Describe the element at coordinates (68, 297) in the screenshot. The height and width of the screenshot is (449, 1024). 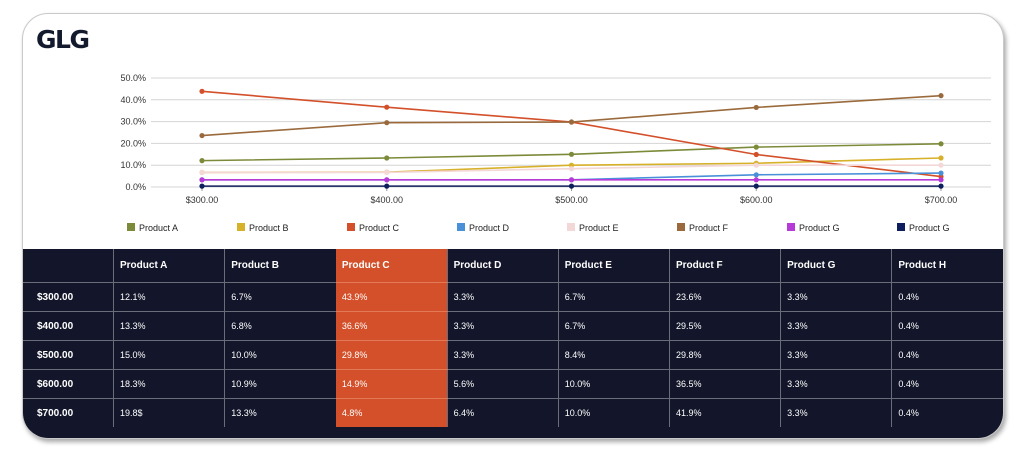
I see `row-header: $300.00` at that location.